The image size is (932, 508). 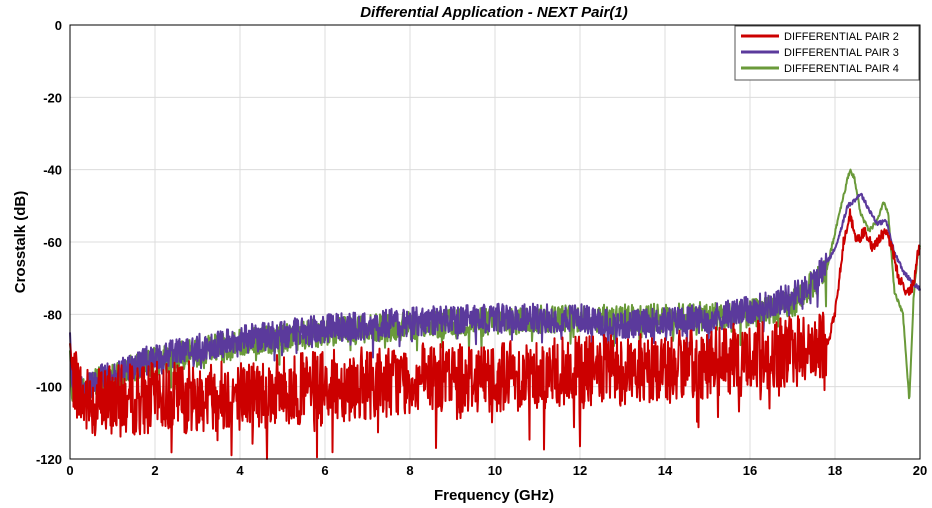 What do you see at coordinates (920, 470) in the screenshot?
I see `x-tick-label: 20` at bounding box center [920, 470].